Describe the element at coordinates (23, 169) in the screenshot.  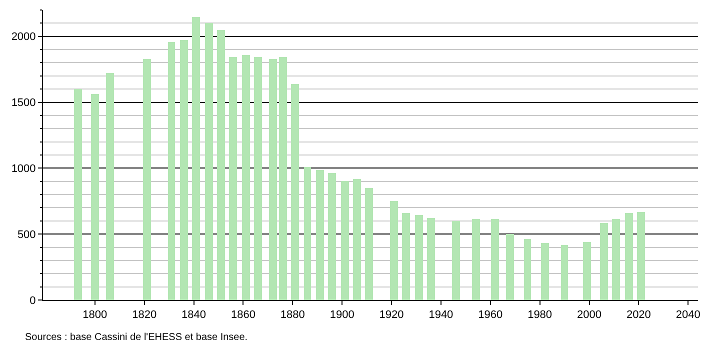
I see `y-tick-label: 1000` at that location.